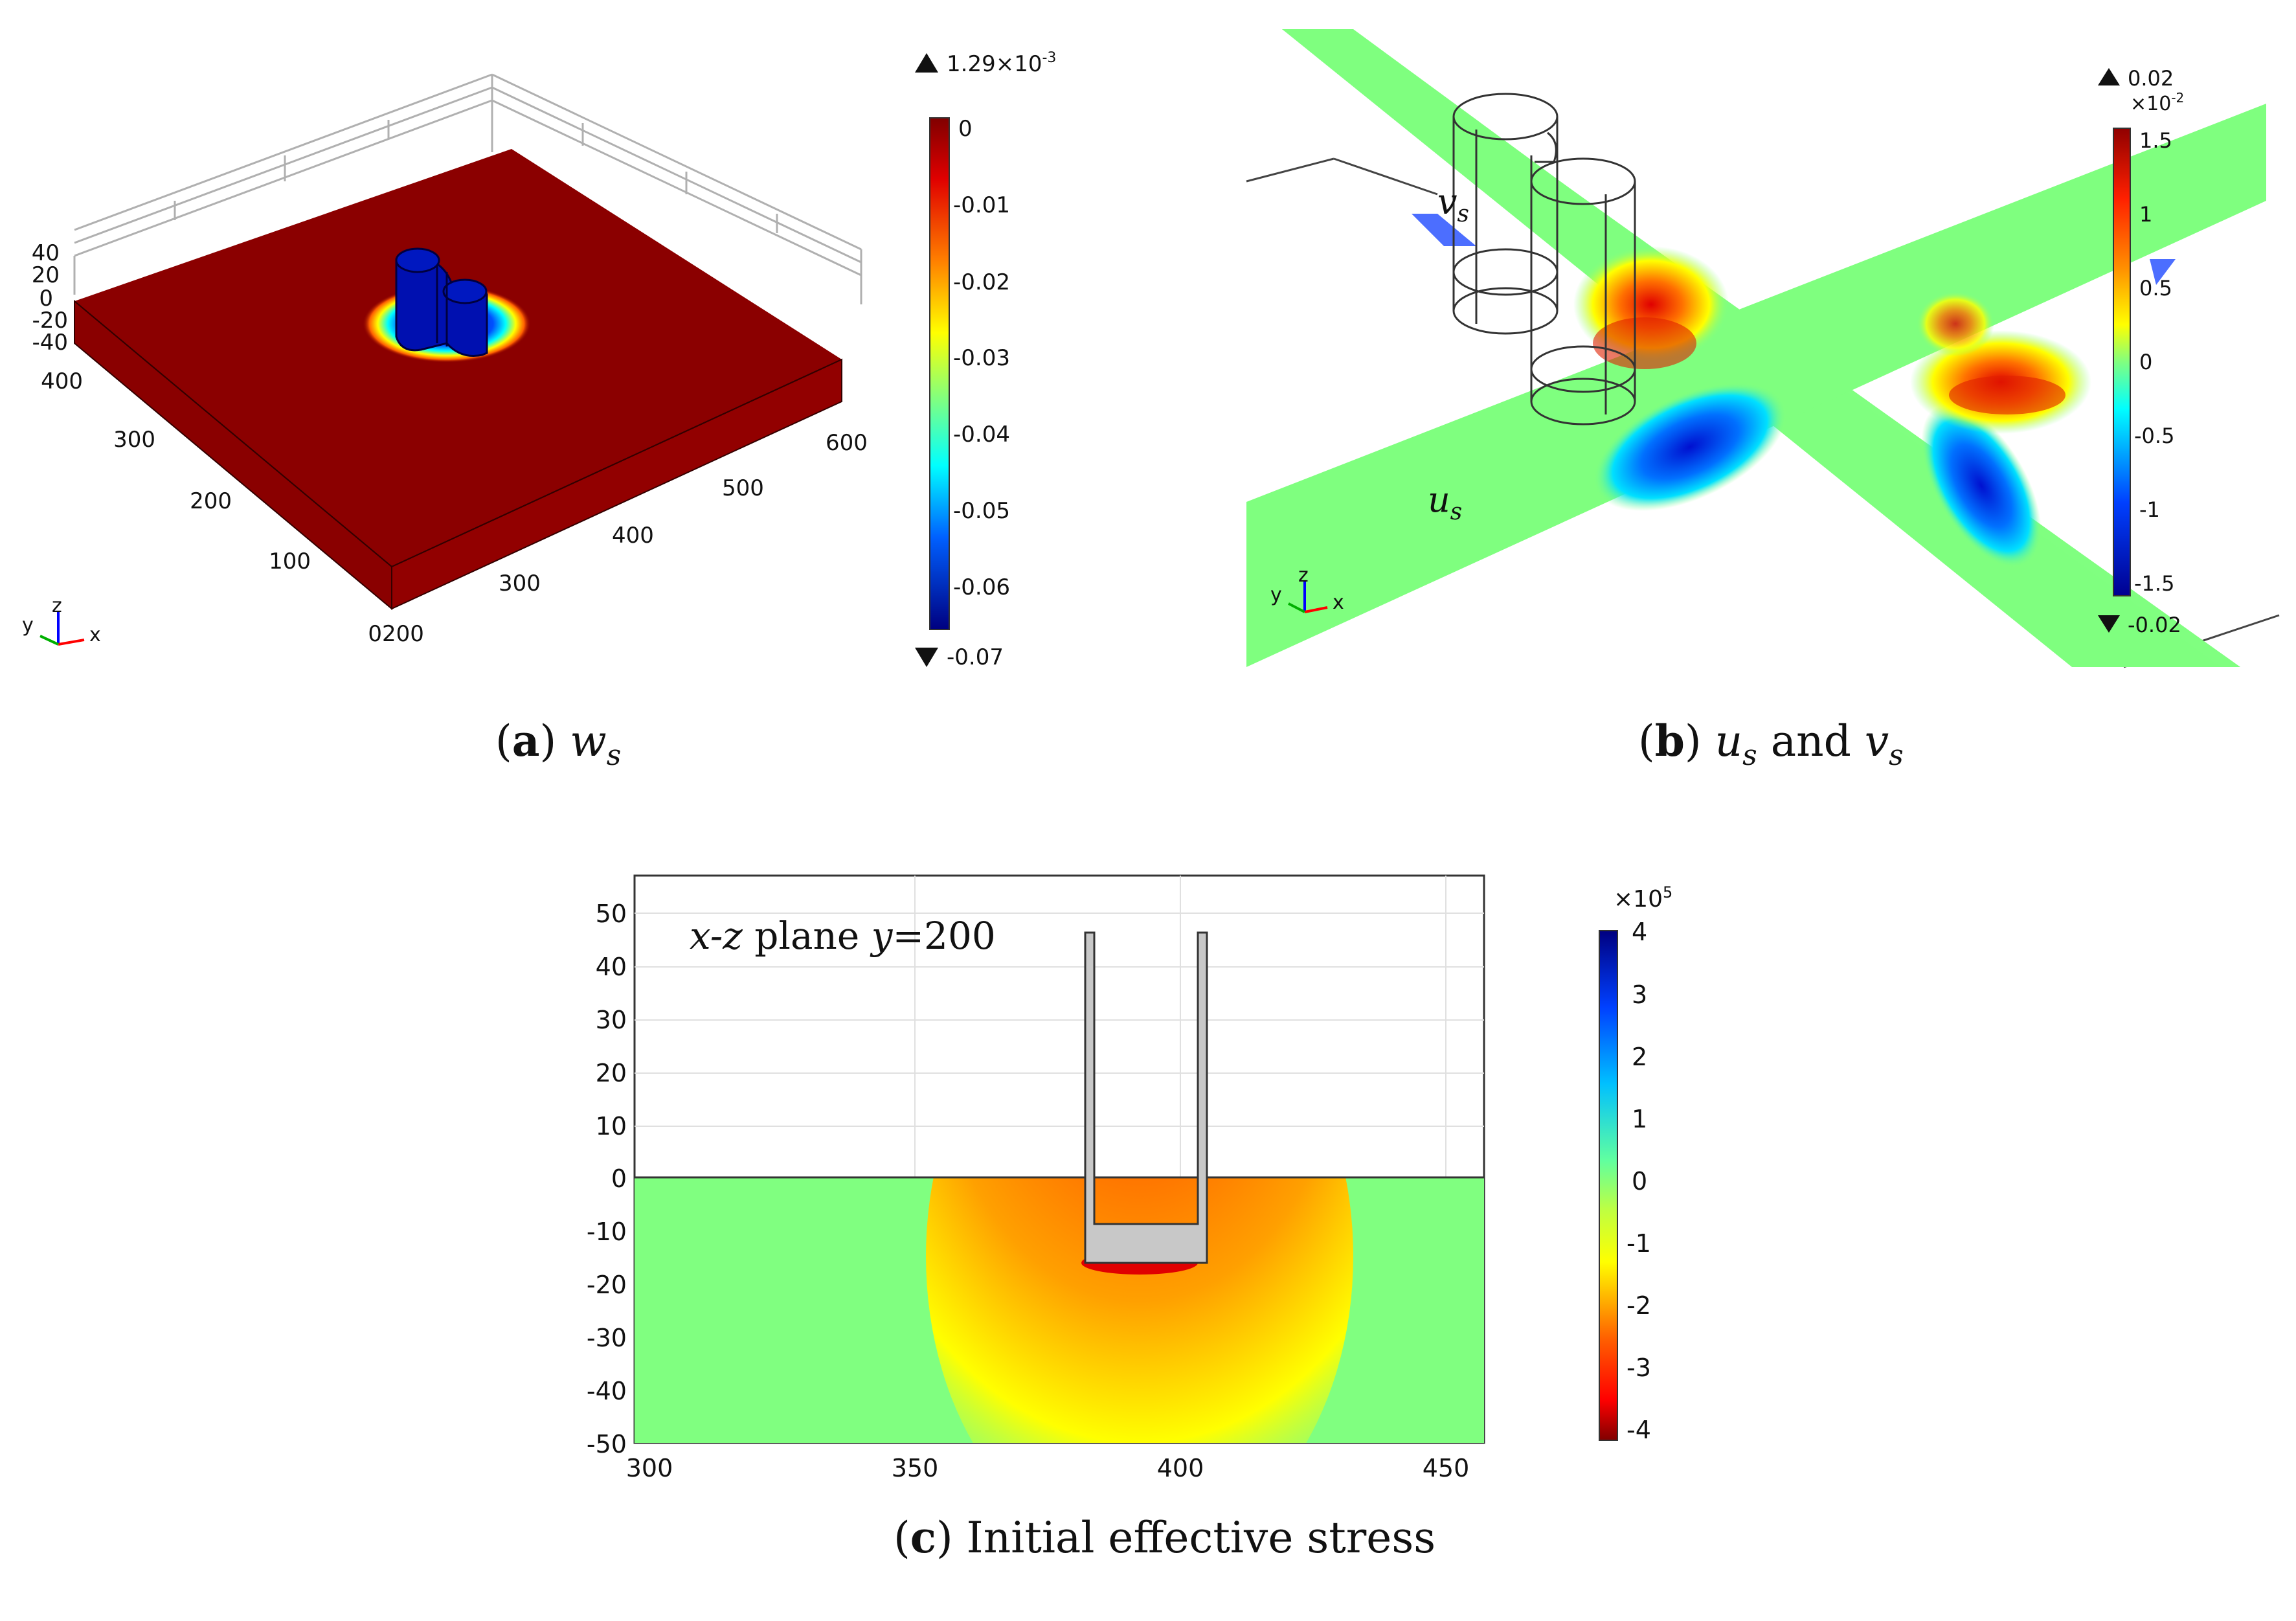 This screenshot has height=1621, width=2296. I want to click on colorbar-tick: 4, so click(1639, 932).